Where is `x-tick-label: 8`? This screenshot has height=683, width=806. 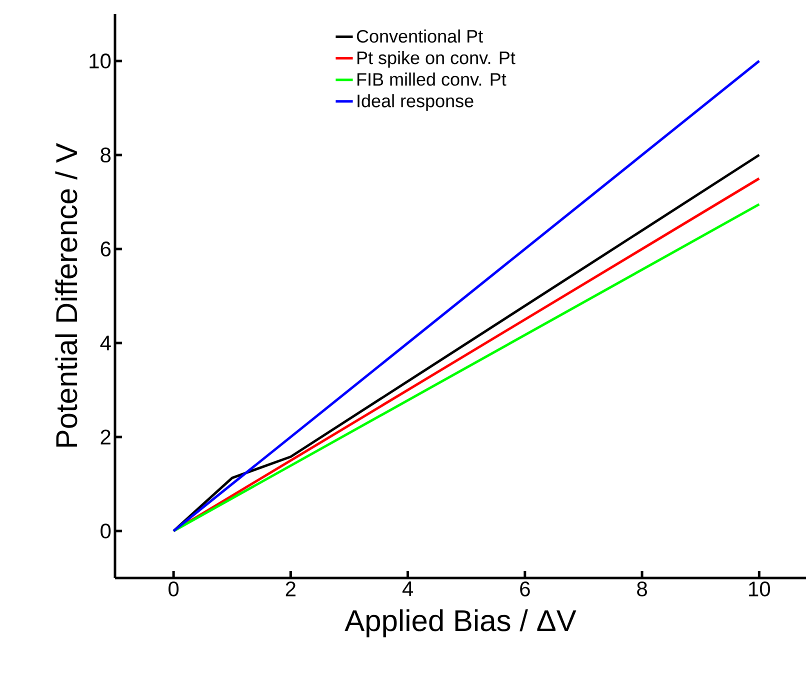 x-tick-label: 8 is located at coordinates (642, 589).